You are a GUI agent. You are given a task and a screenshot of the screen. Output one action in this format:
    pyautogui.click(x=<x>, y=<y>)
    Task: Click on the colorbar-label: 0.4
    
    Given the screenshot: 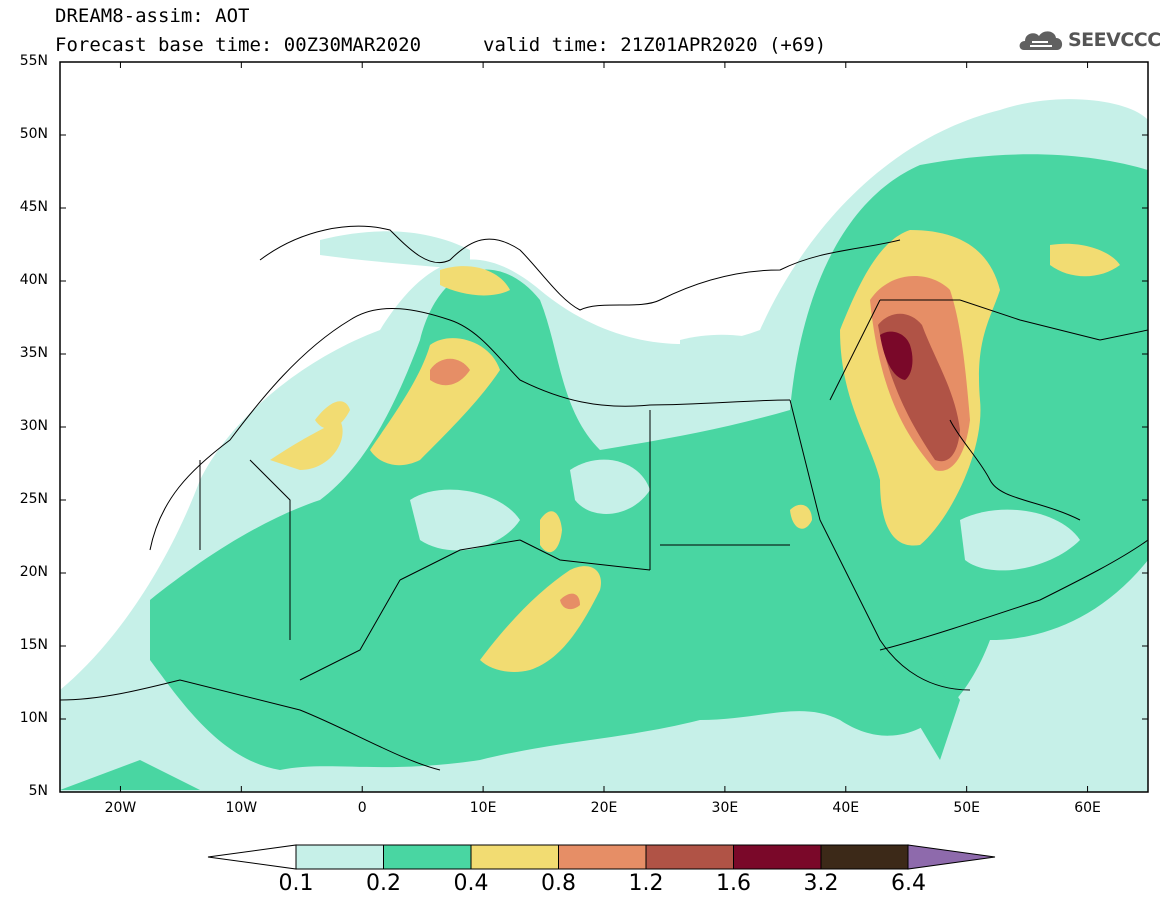 What is the action you would take?
    pyautogui.click(x=471, y=883)
    